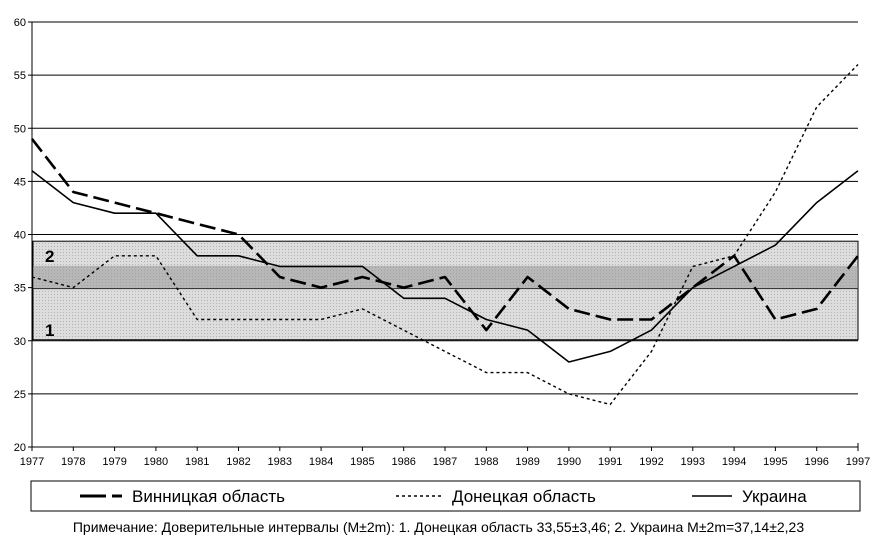  I want to click on x-tick-label: 1990, so click(569, 462).